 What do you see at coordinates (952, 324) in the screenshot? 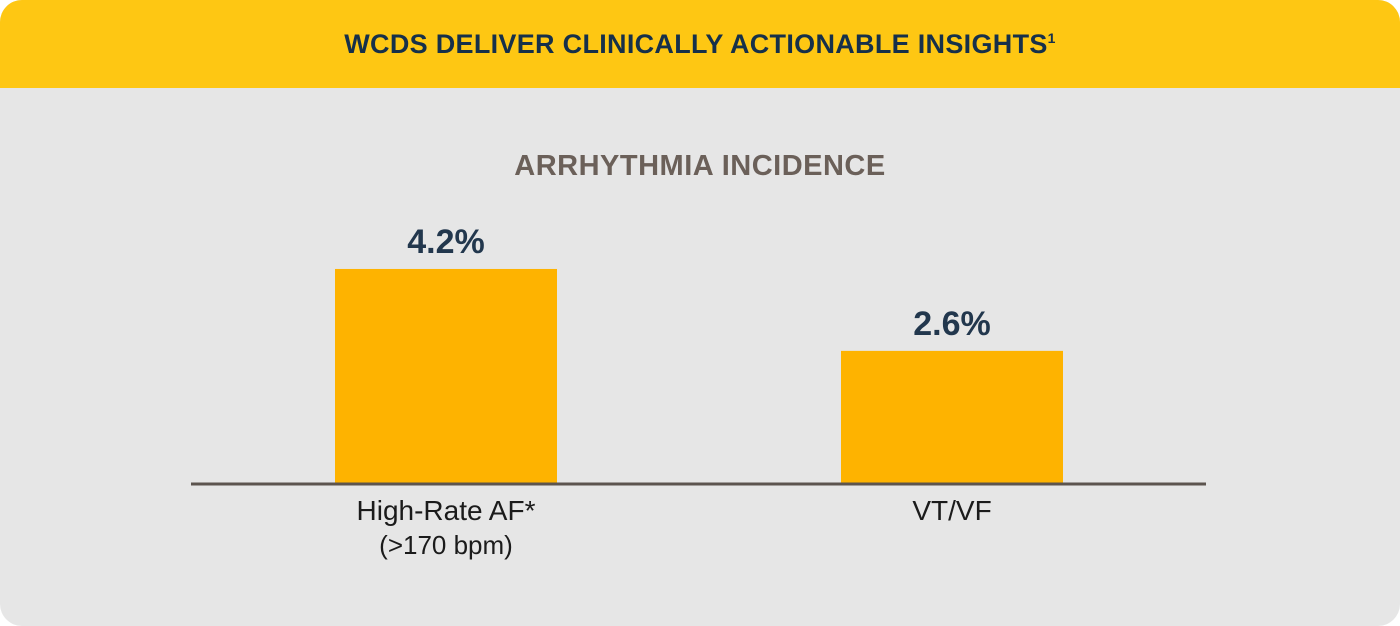
I see `value-label-1: 2.6%` at bounding box center [952, 324].